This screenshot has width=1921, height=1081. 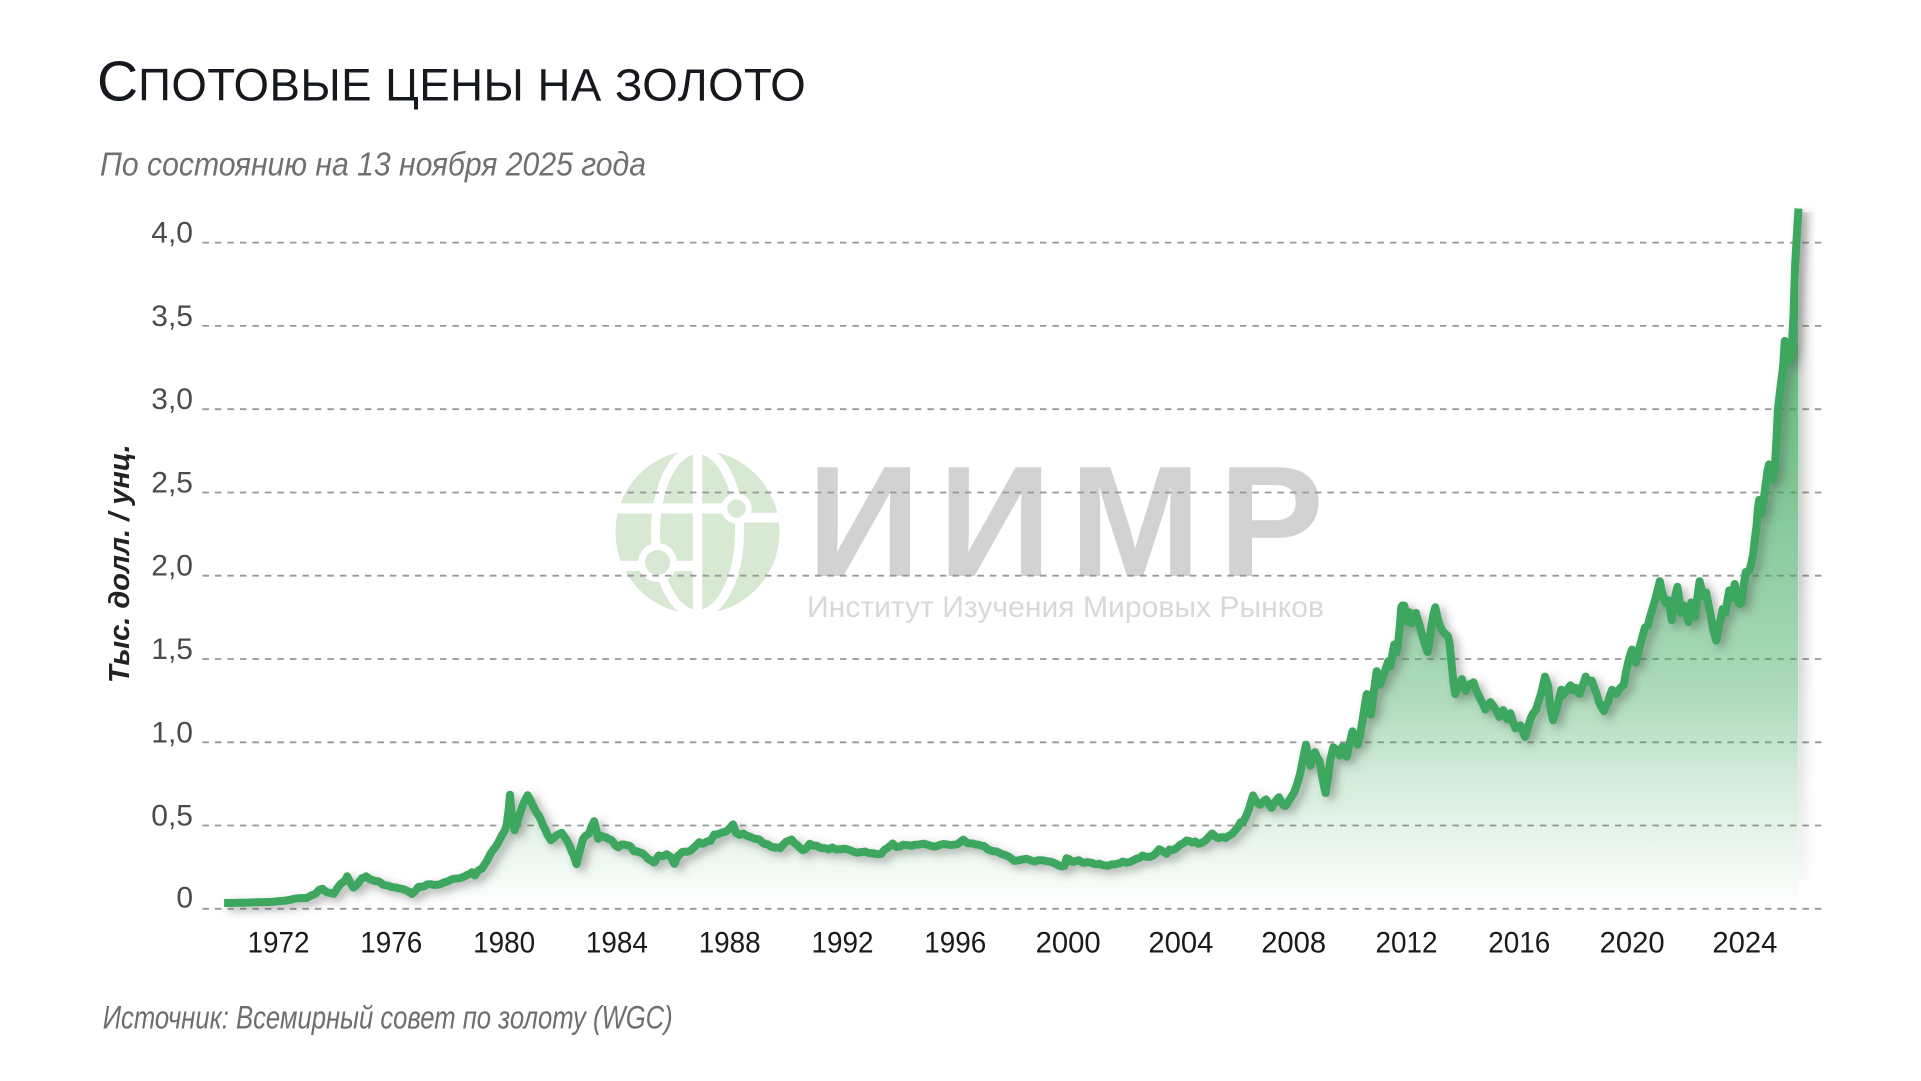 I want to click on svg-text: 2012, so click(x=1407, y=943).